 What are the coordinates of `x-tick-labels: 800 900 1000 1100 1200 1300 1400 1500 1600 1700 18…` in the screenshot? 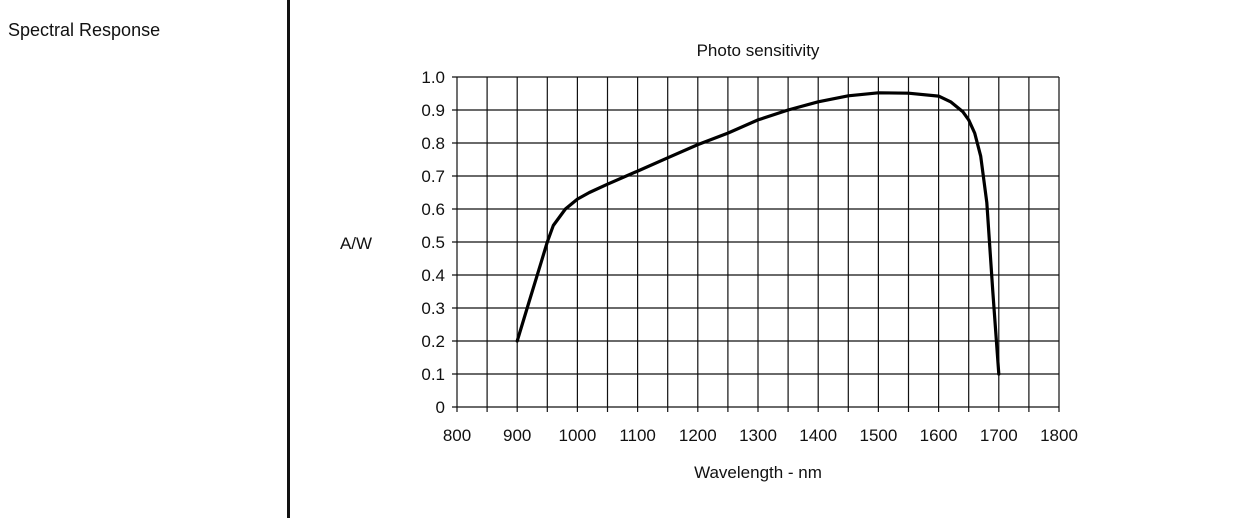 It's located at (760, 435).